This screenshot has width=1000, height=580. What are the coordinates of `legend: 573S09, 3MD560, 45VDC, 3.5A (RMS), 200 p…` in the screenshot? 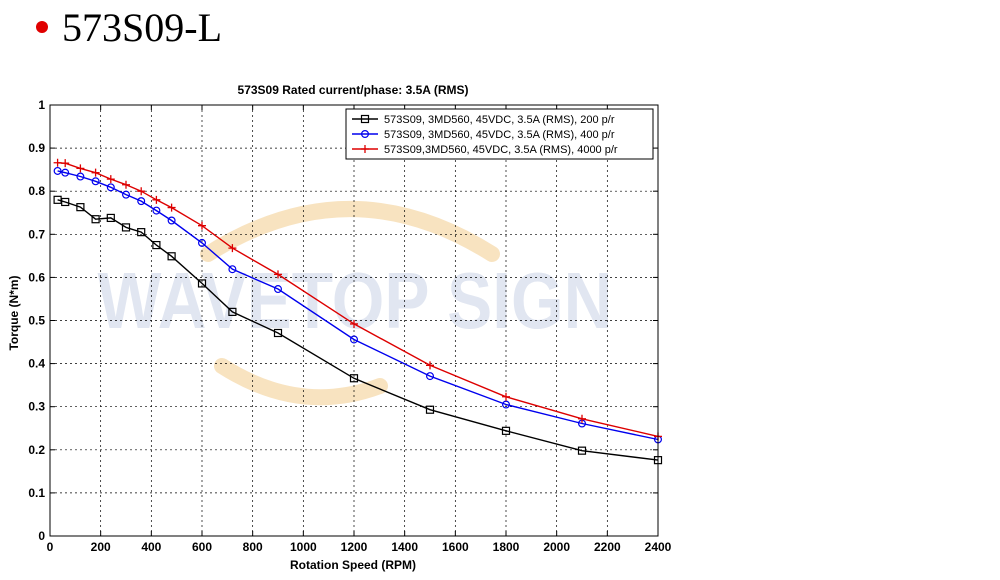 It's located at (499, 134).